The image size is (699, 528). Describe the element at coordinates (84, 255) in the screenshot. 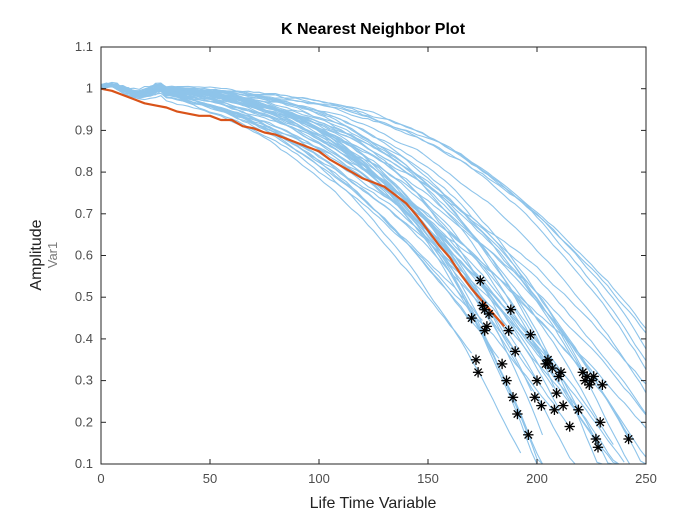

I see `y-tick-label: 0.6` at that location.